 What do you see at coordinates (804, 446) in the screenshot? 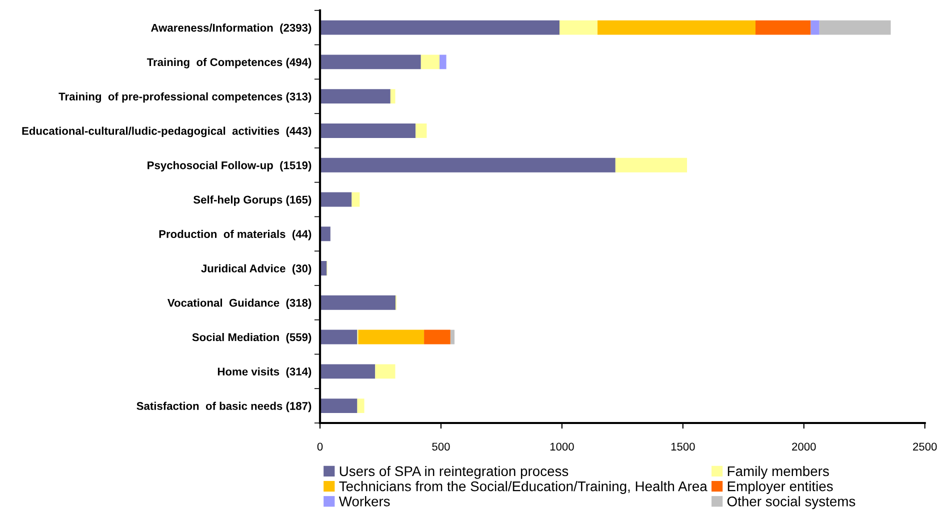
I see `x-tick-label: 2000` at bounding box center [804, 446].